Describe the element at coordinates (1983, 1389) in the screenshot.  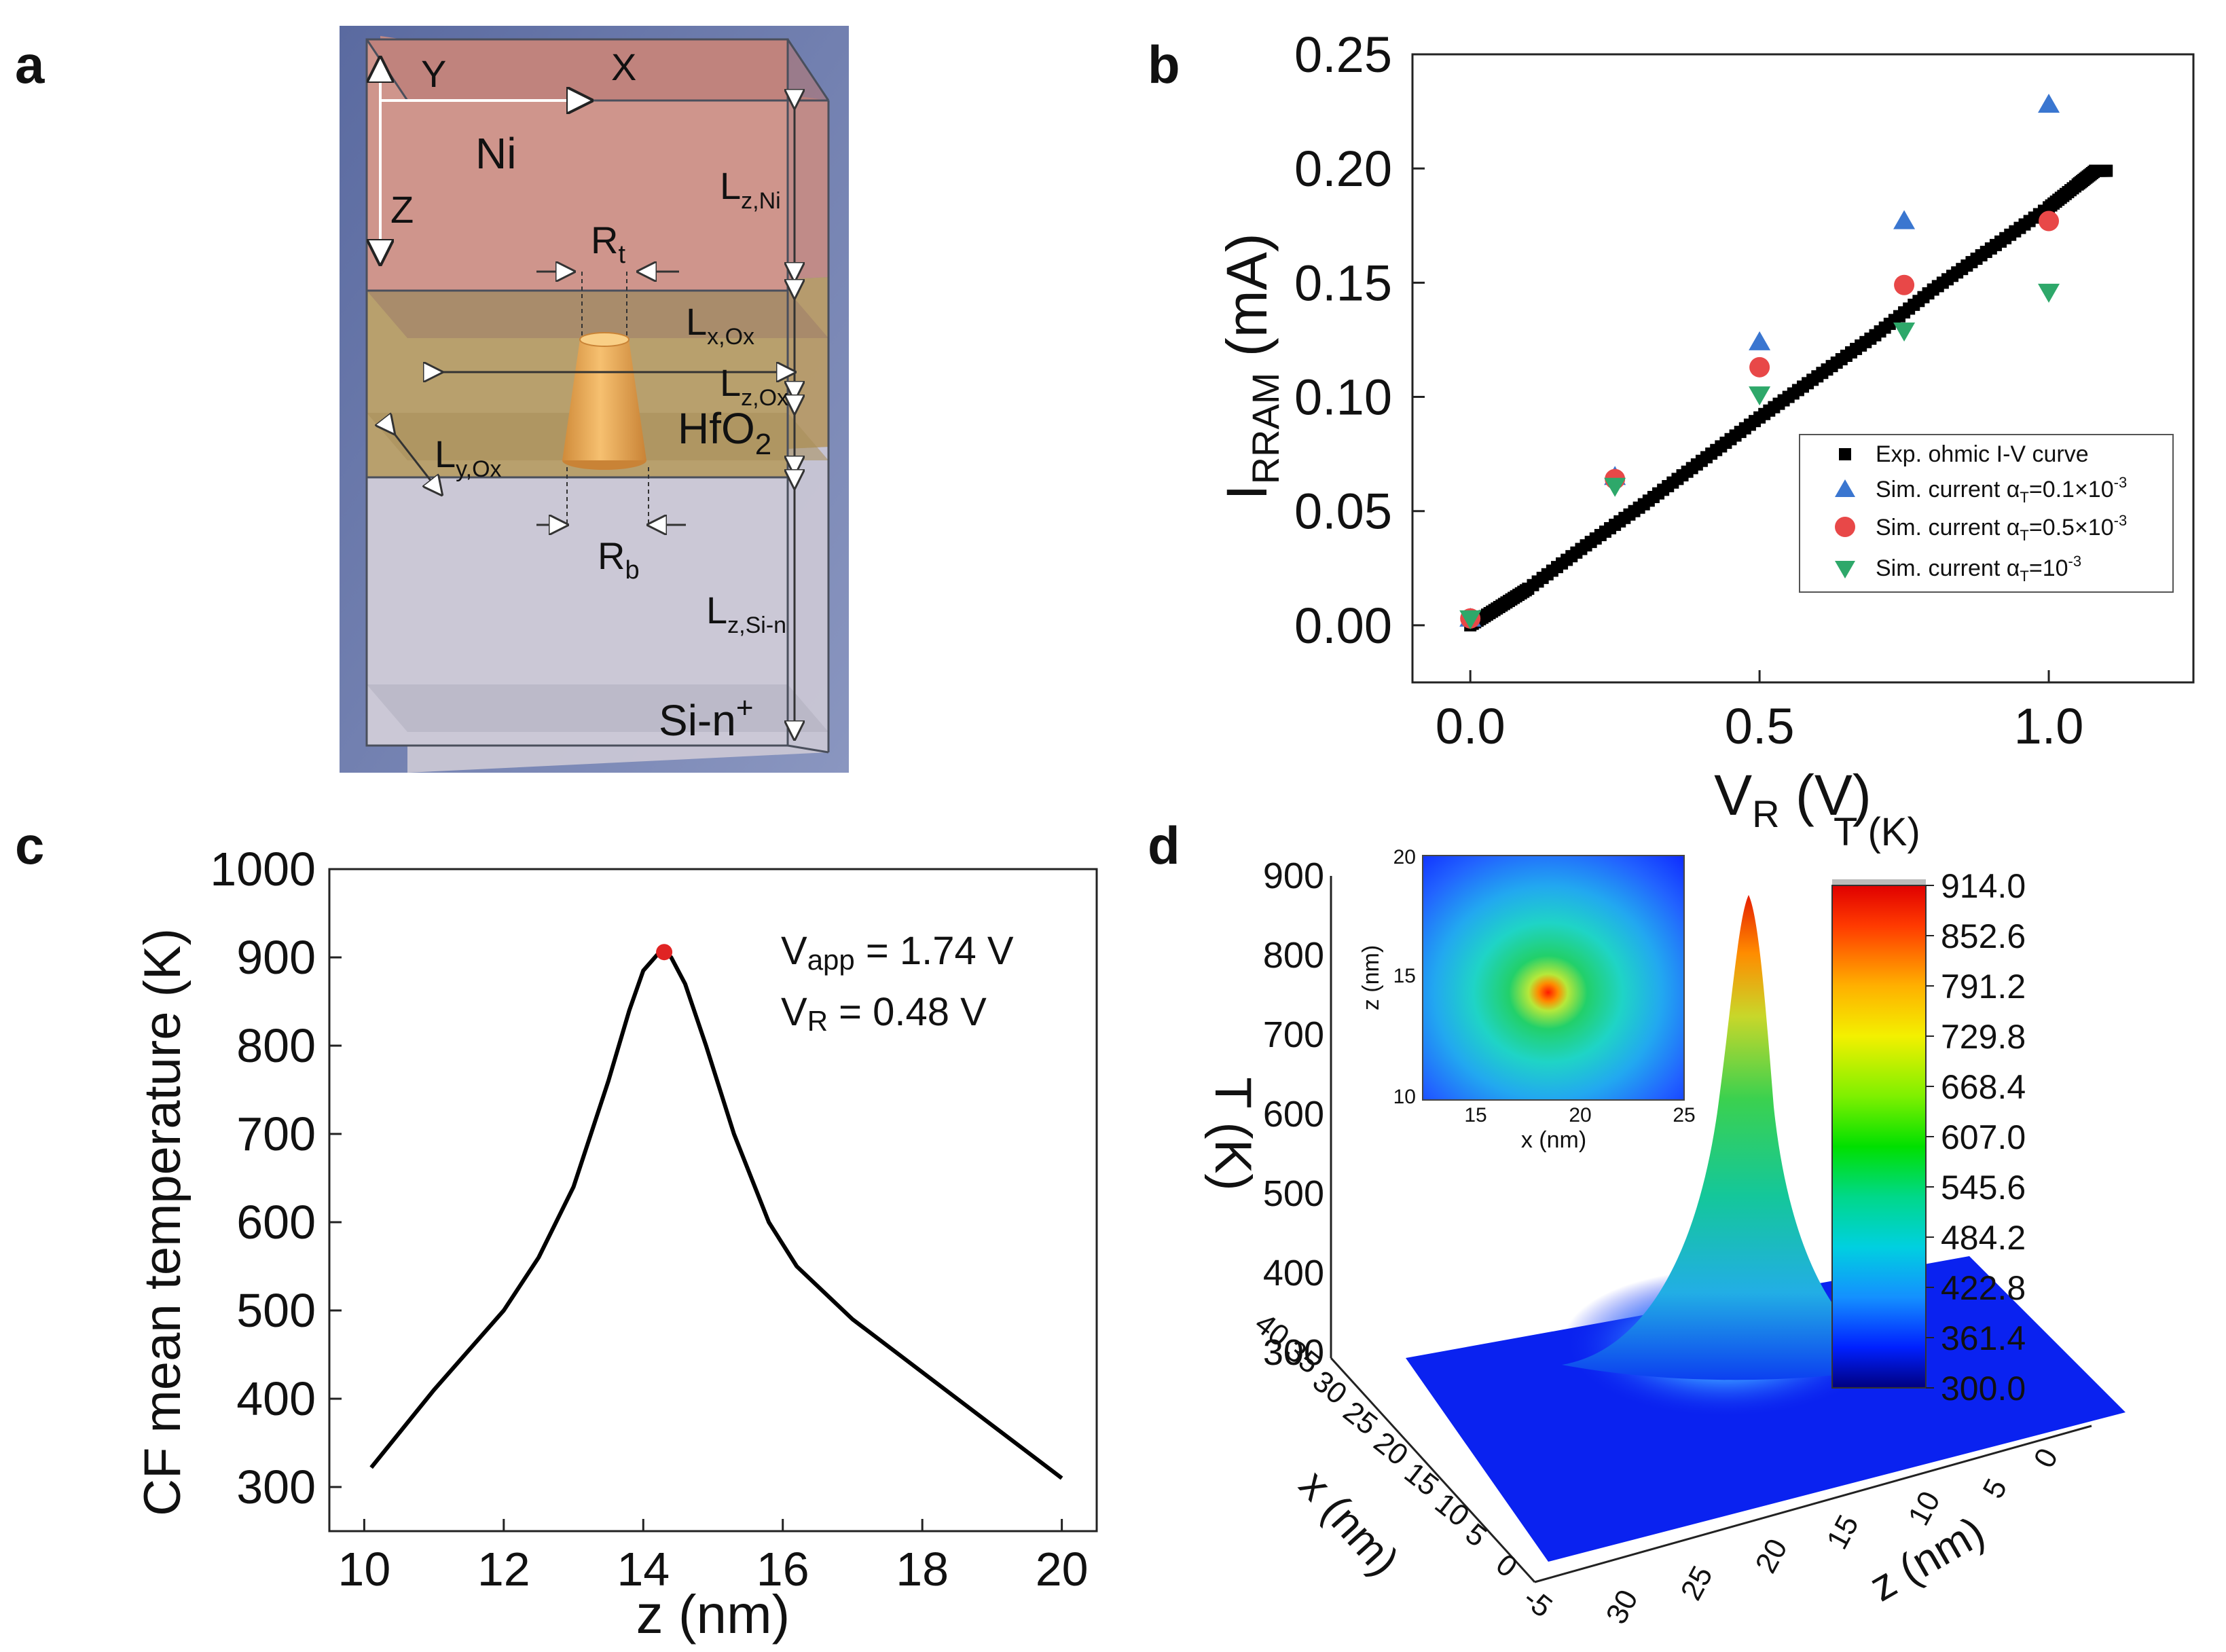
I see `colorbar-tick-label: 300.0` at that location.